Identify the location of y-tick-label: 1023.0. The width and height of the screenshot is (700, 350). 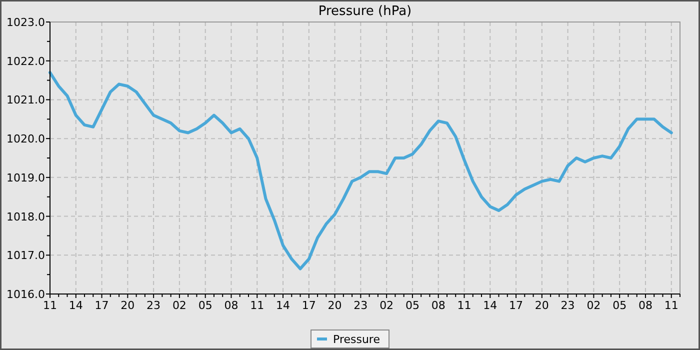
(25, 22).